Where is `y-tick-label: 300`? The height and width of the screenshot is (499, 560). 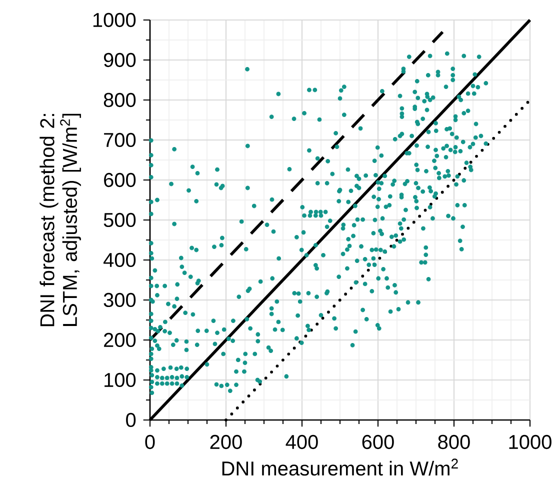
y-tick-label: 300 is located at coordinates (120, 300).